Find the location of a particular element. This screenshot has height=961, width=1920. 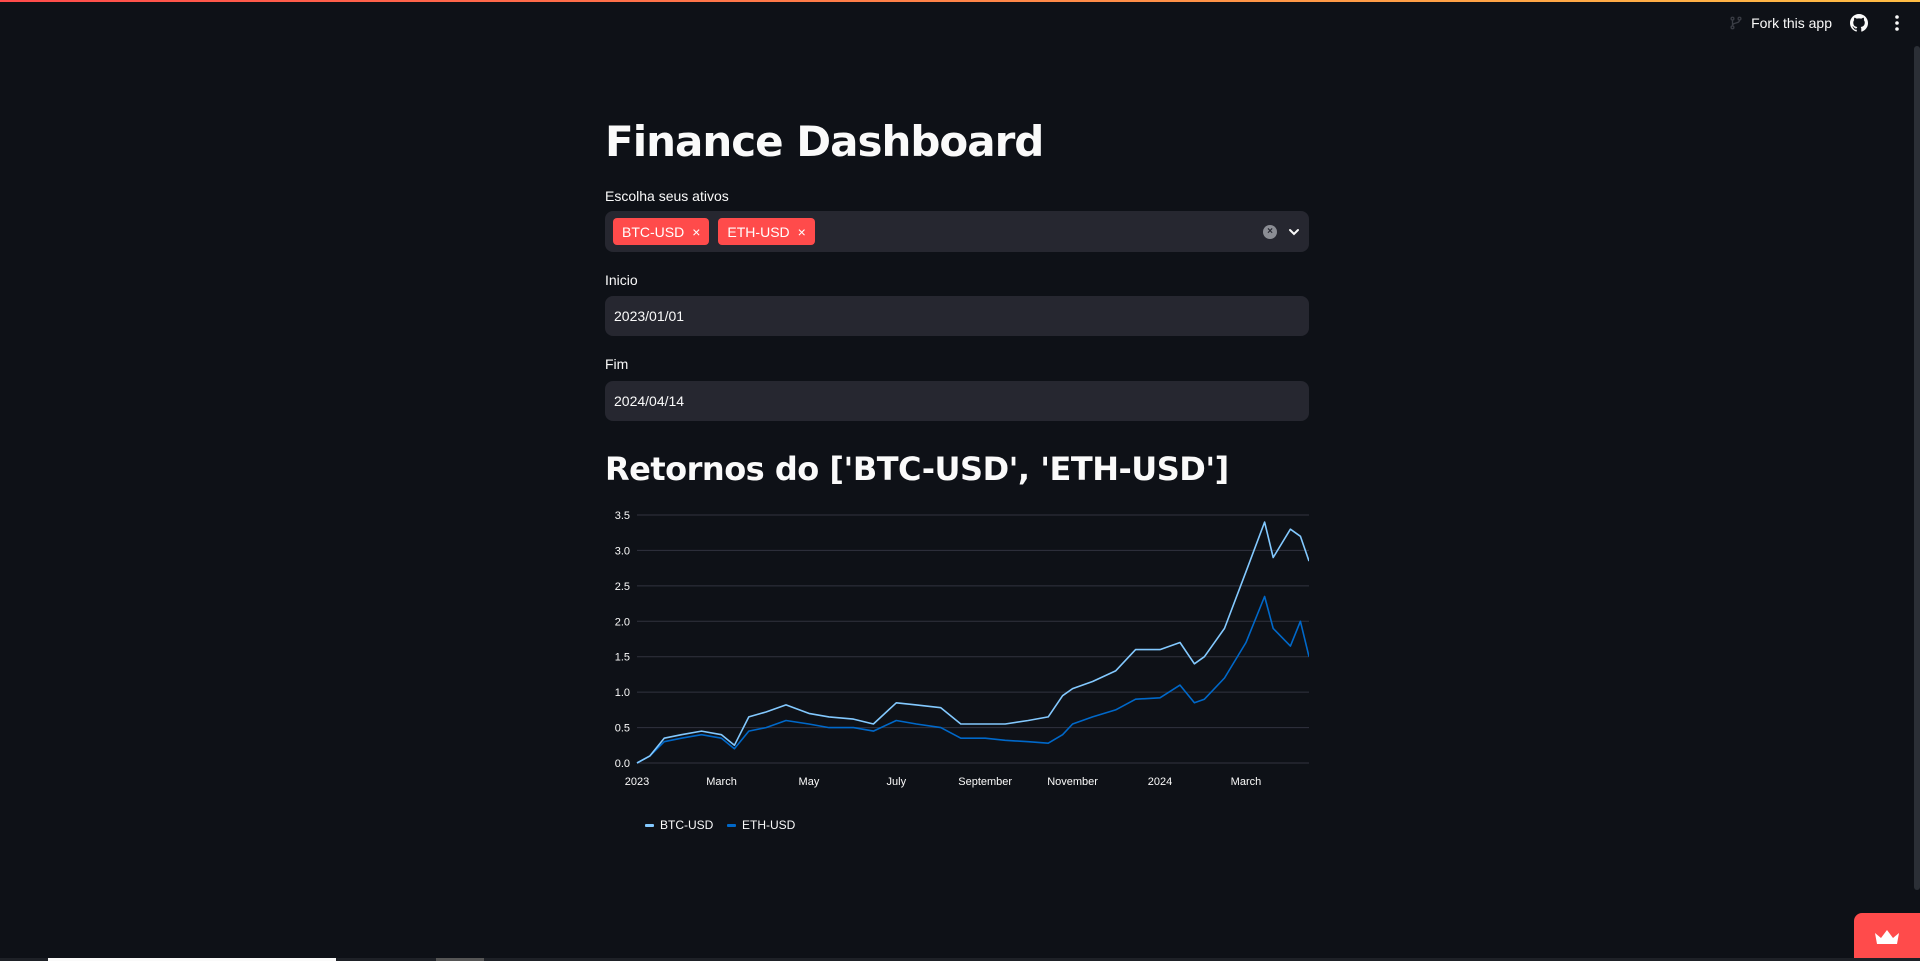

asset-tag-btc: BTC-USD × is located at coordinates (661, 231).